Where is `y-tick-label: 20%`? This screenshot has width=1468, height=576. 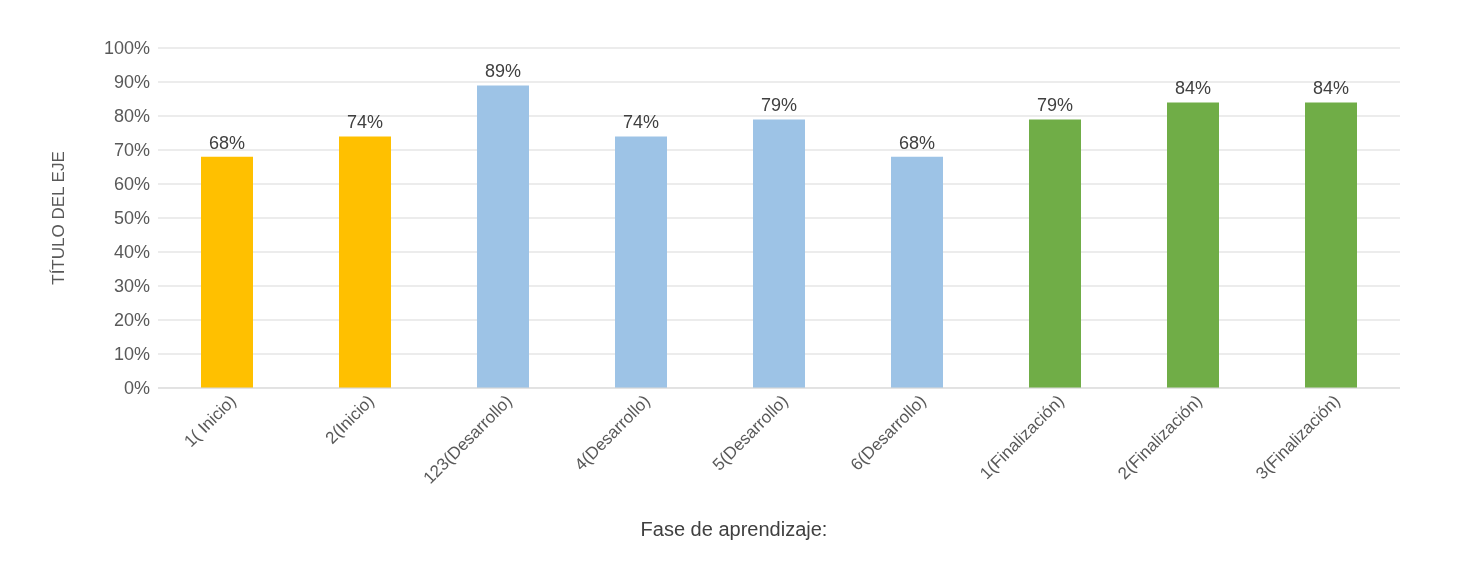
y-tick-label: 20% is located at coordinates (131, 320).